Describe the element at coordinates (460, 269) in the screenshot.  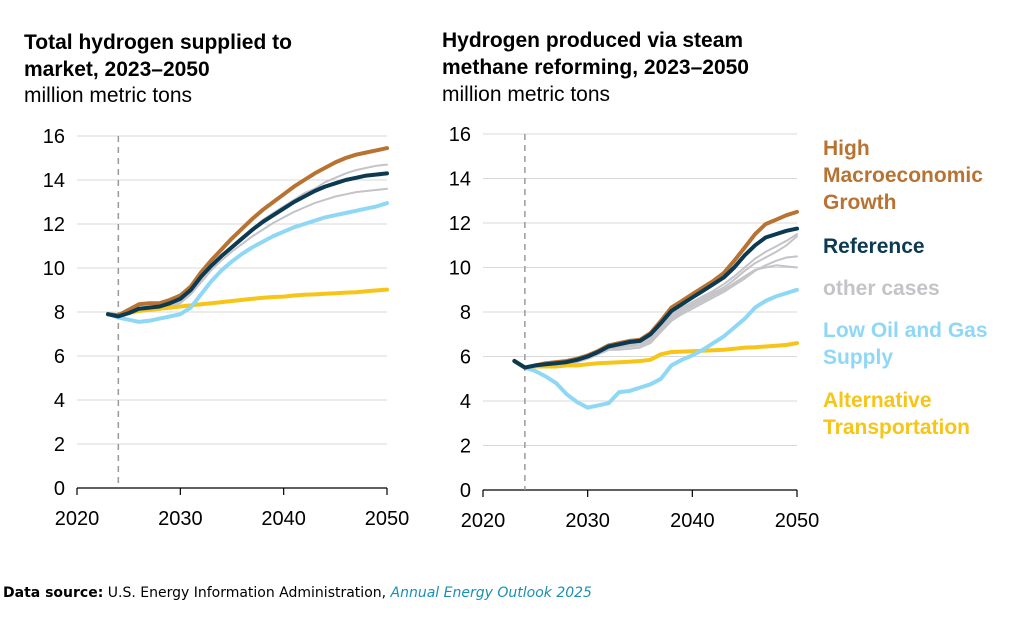
I see `chart2-ytick-10: 10` at that location.